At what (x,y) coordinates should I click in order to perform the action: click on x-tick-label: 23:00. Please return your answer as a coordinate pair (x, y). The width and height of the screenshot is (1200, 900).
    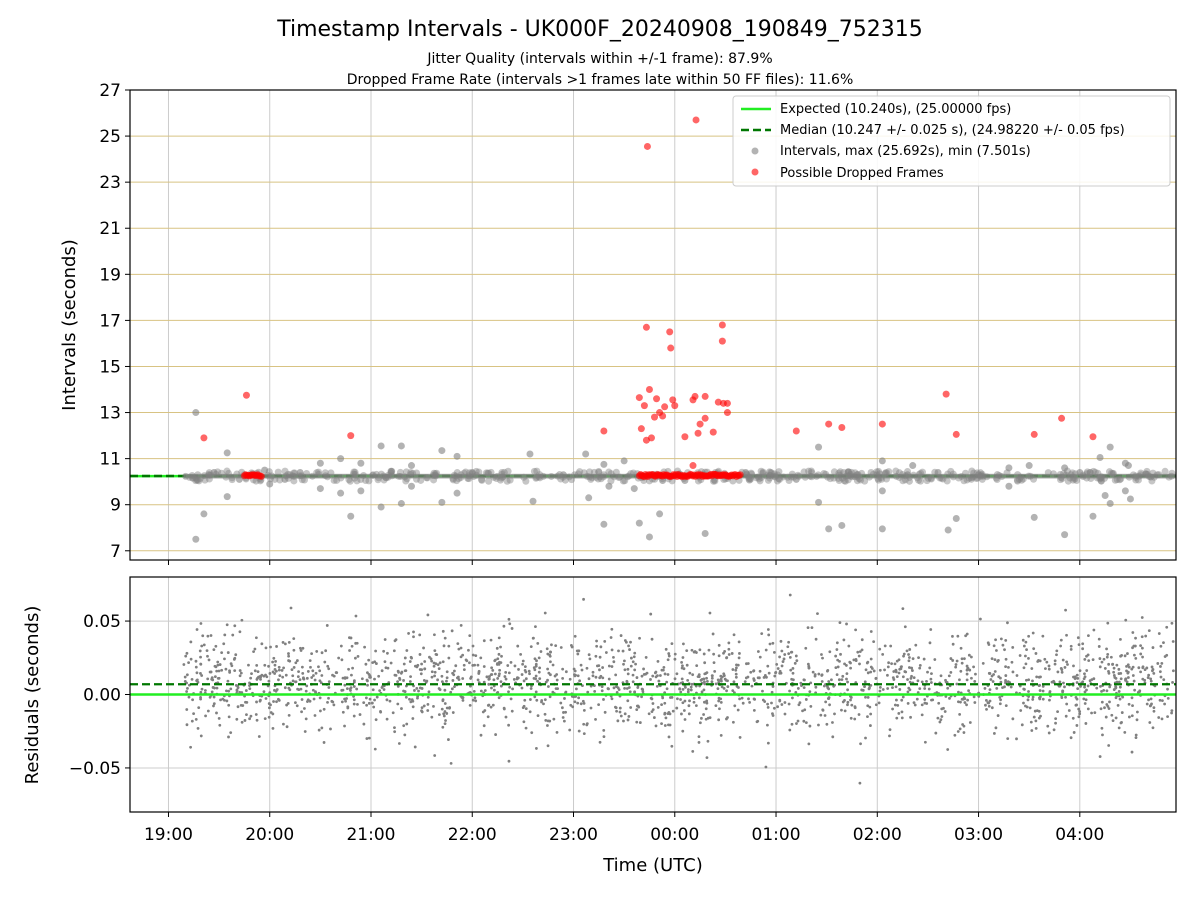
    Looking at the image, I should click on (573, 835).